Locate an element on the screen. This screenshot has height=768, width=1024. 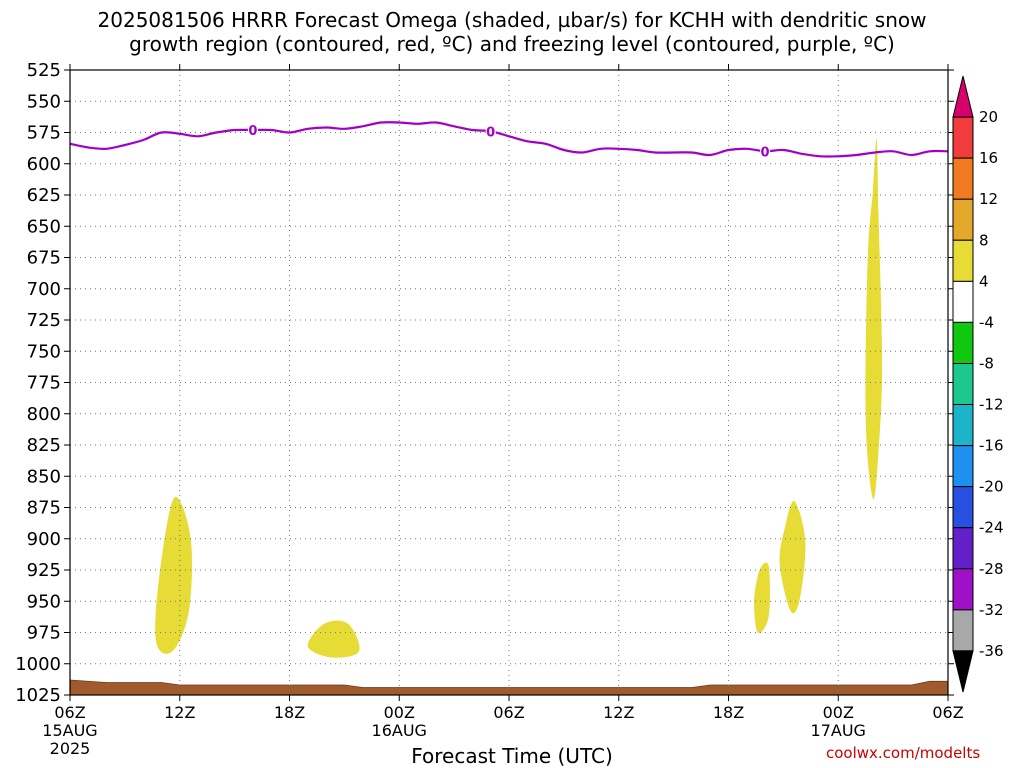
colorbar-label: 20 is located at coordinates (988, 117).